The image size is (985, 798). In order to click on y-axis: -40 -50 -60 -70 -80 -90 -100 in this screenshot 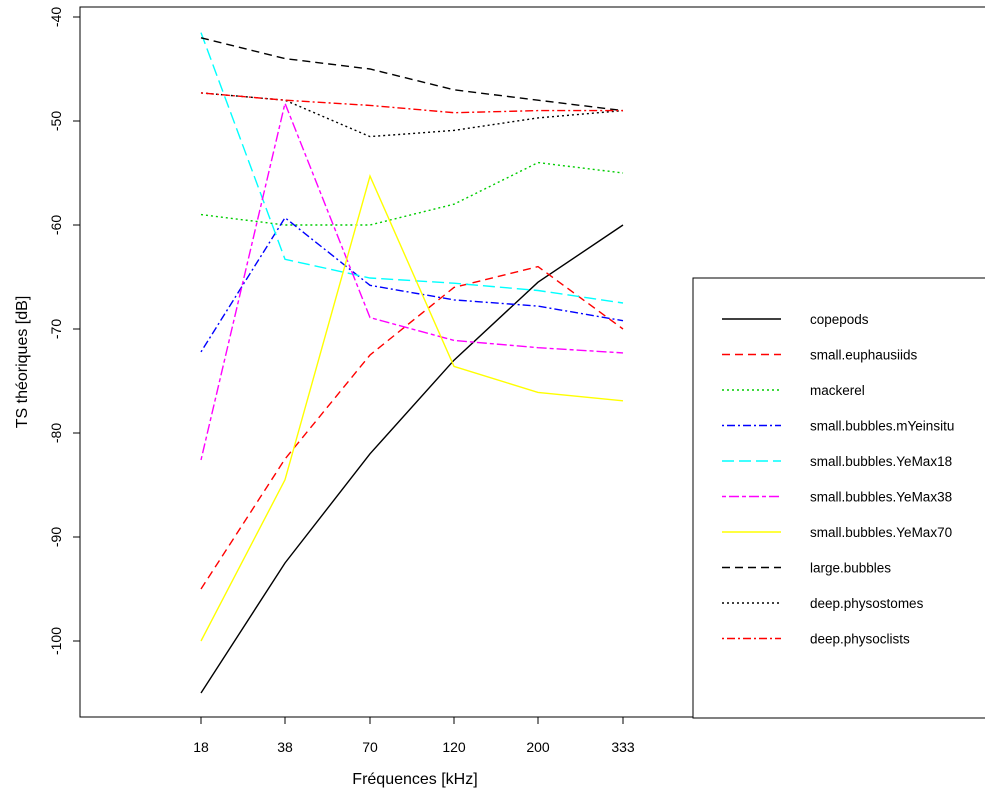, I will do `click(64, 331)`.